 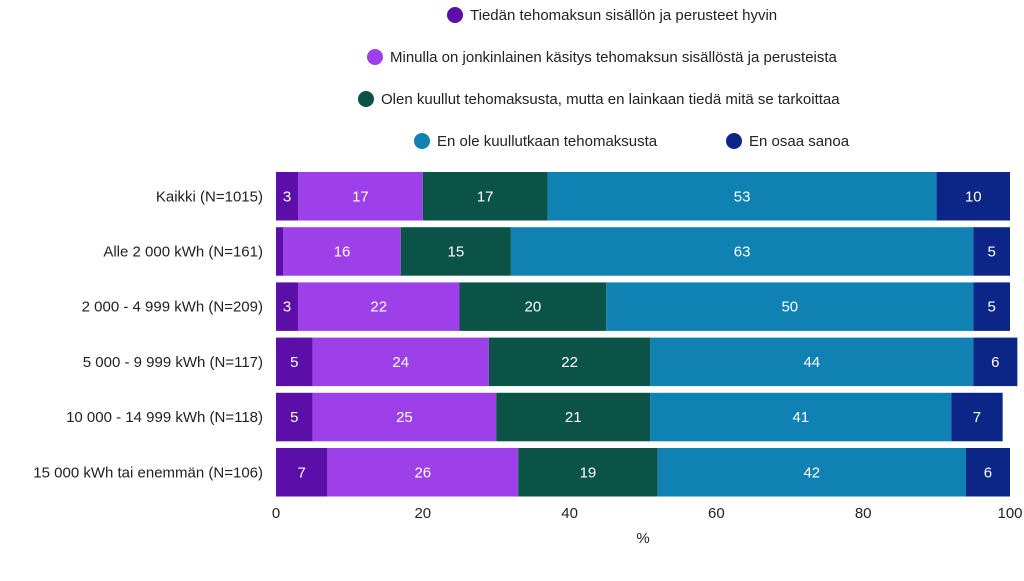 I want to click on category-label: Kaikki (N=1015), so click(x=209, y=196).